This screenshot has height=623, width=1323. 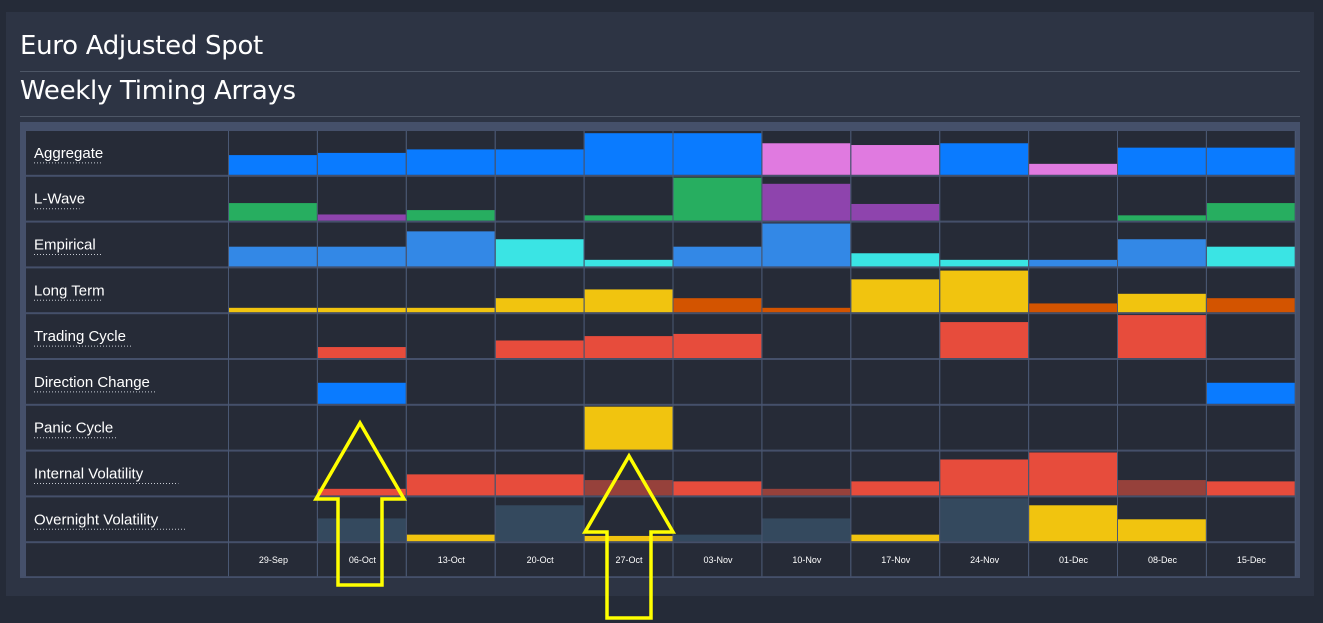 I want to click on bar-internal-volatility-06-oct, so click(x=361, y=492).